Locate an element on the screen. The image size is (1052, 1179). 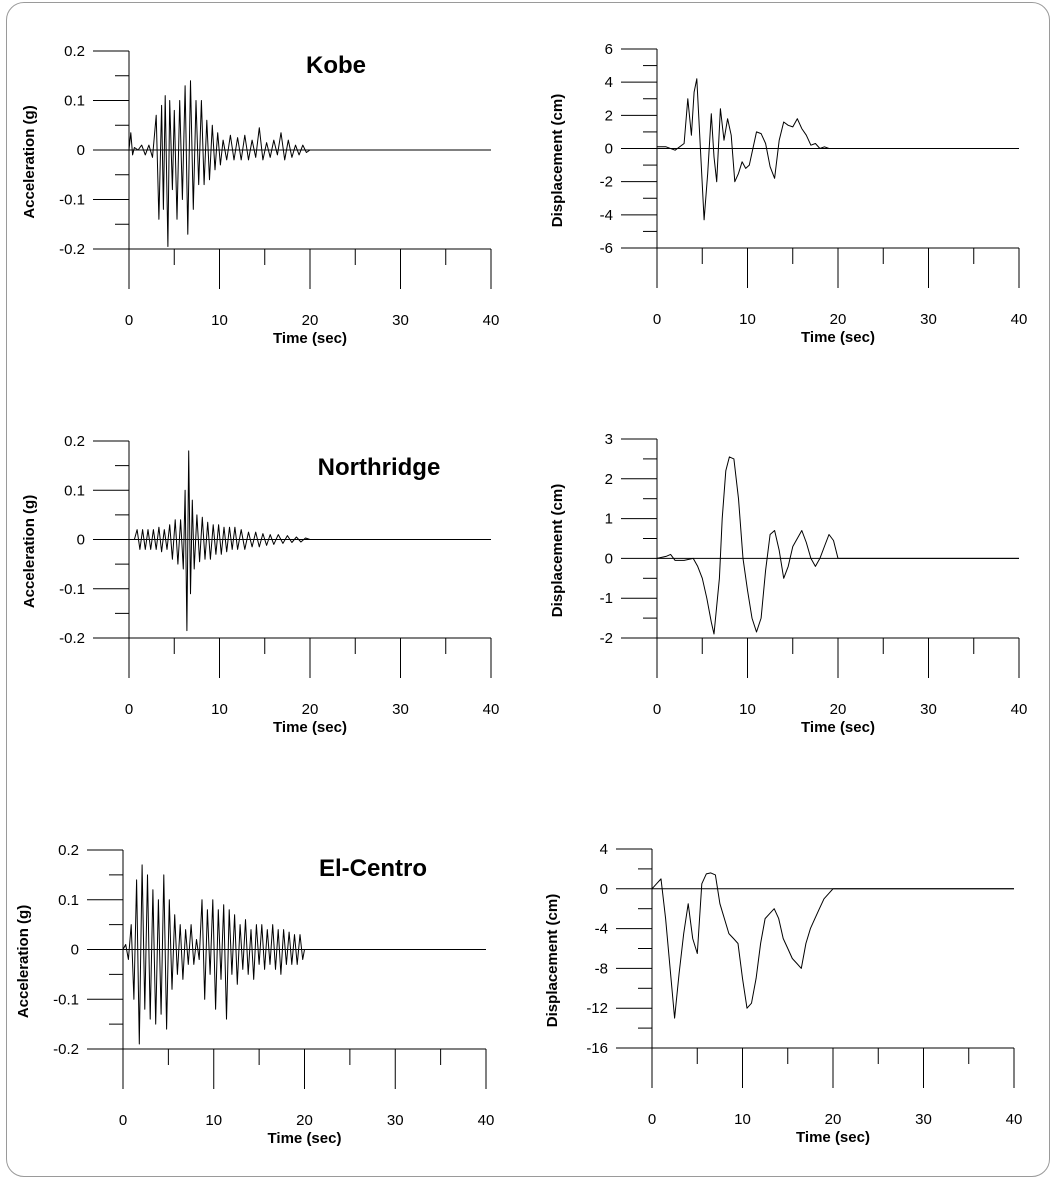
y-tick-label: -1 is located at coordinates (606, 598).